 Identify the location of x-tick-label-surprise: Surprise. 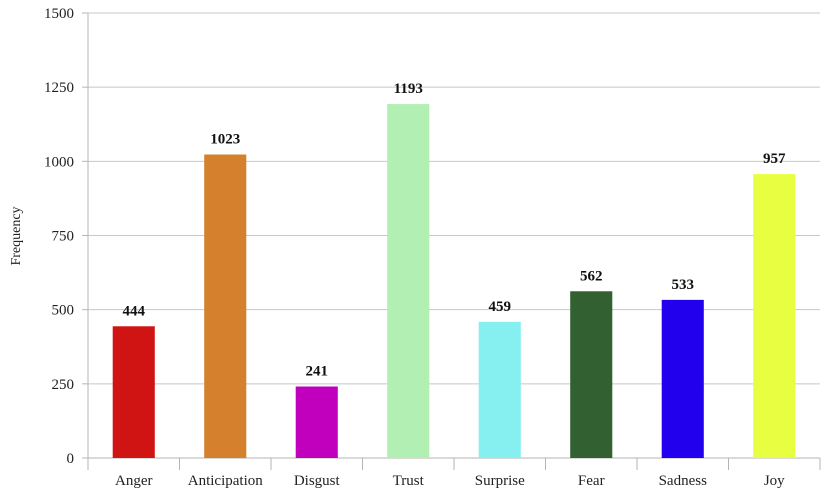
(500, 481).